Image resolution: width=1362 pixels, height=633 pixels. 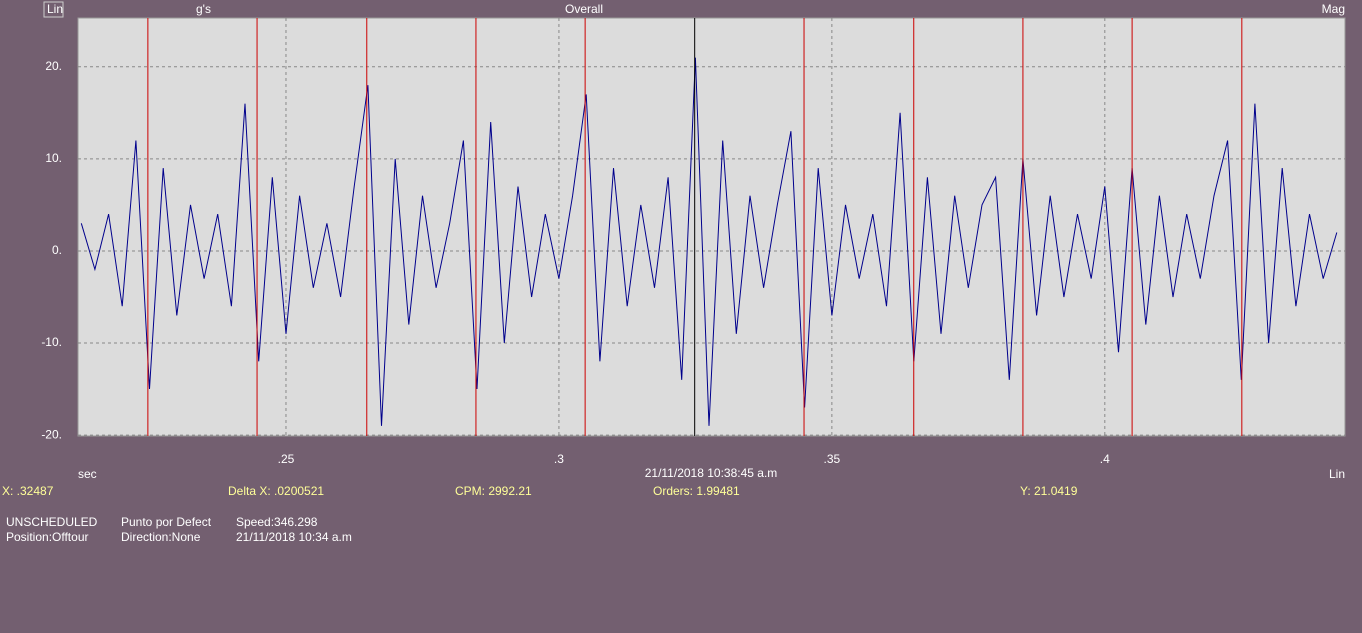 What do you see at coordinates (1049, 491) in the screenshot?
I see `readout-y: Y: 21.0419` at bounding box center [1049, 491].